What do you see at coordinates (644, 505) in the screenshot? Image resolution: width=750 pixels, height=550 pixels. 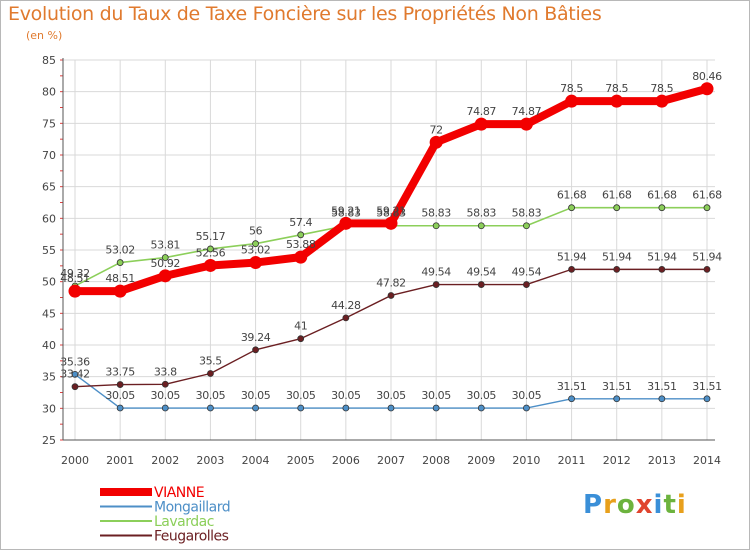 I see `logo-letter: x` at bounding box center [644, 505].